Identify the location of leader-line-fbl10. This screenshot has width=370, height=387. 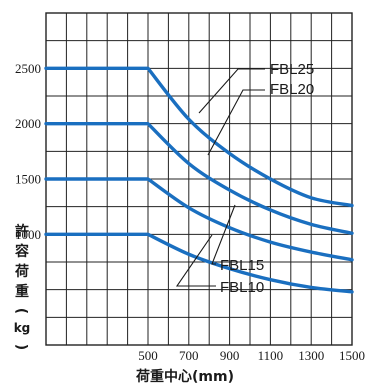
(195, 260).